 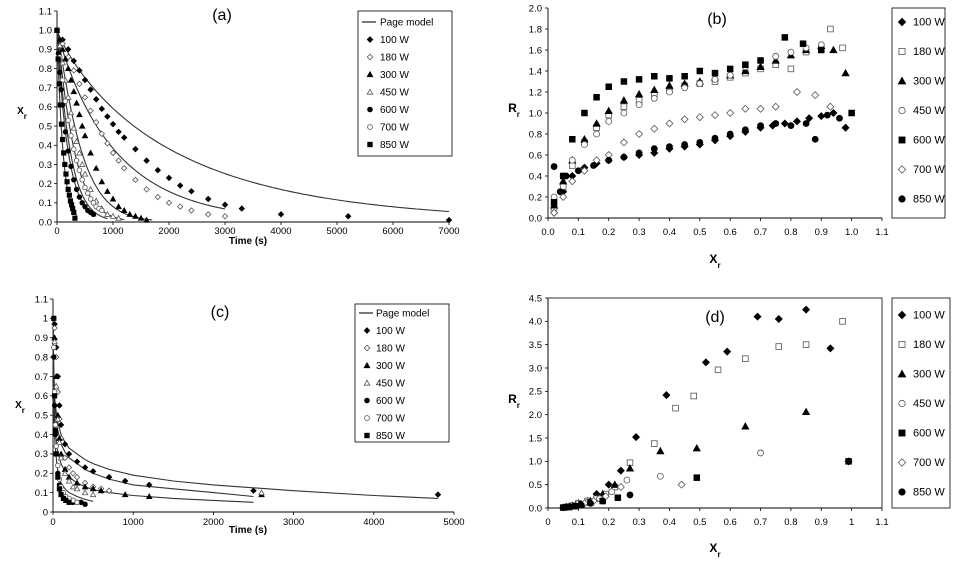 I want to click on y-tick-label: 4.0, so click(x=535, y=322).